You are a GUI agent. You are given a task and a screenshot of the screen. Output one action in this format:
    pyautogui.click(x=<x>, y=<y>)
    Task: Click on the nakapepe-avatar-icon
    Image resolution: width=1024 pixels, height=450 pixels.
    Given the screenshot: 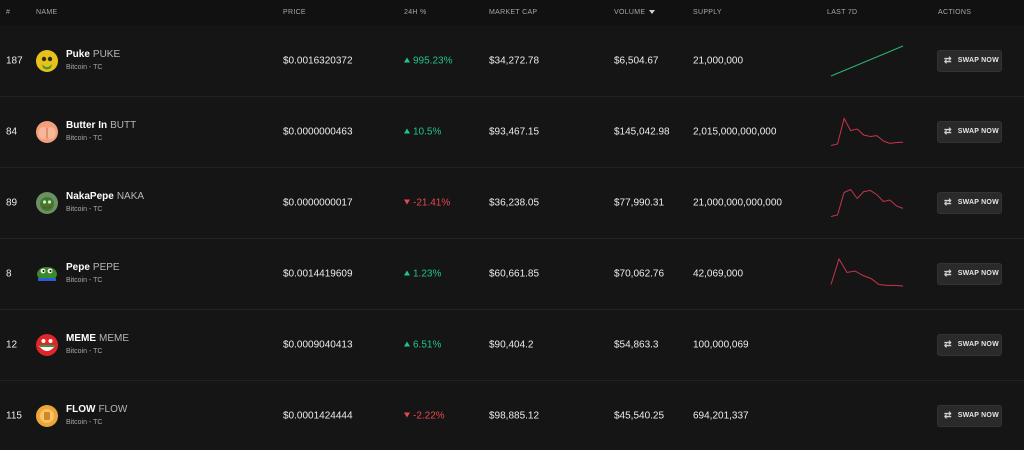 What is the action you would take?
    pyautogui.click(x=47, y=202)
    